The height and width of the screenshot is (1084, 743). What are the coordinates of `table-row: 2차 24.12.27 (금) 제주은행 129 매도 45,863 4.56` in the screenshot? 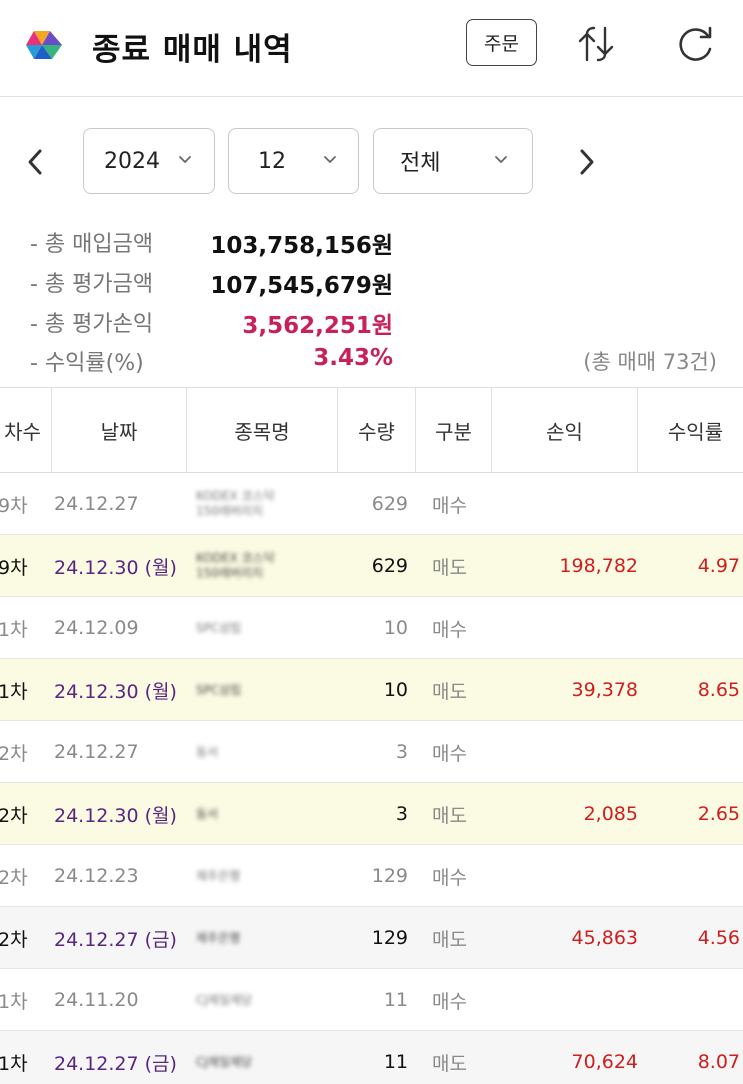 It's located at (371, 938).